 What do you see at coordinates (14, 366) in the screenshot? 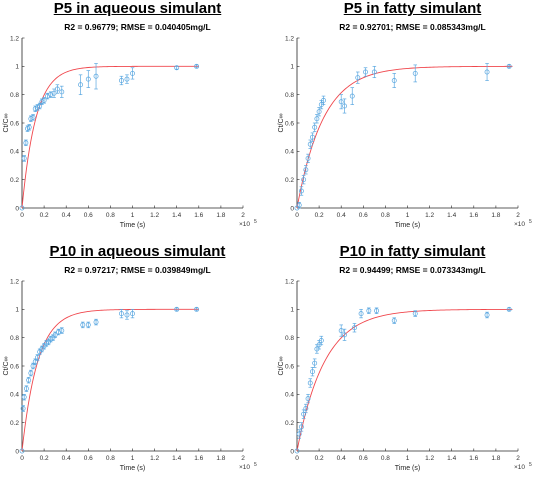
I see `y-tick-label: 0.6` at bounding box center [14, 366].